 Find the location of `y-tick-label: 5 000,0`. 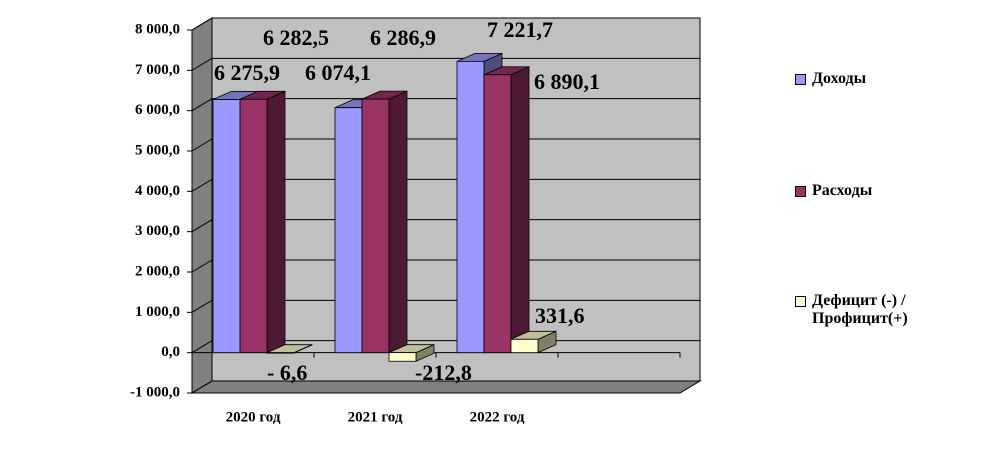

y-tick-label: 5 000,0 is located at coordinates (157, 150).